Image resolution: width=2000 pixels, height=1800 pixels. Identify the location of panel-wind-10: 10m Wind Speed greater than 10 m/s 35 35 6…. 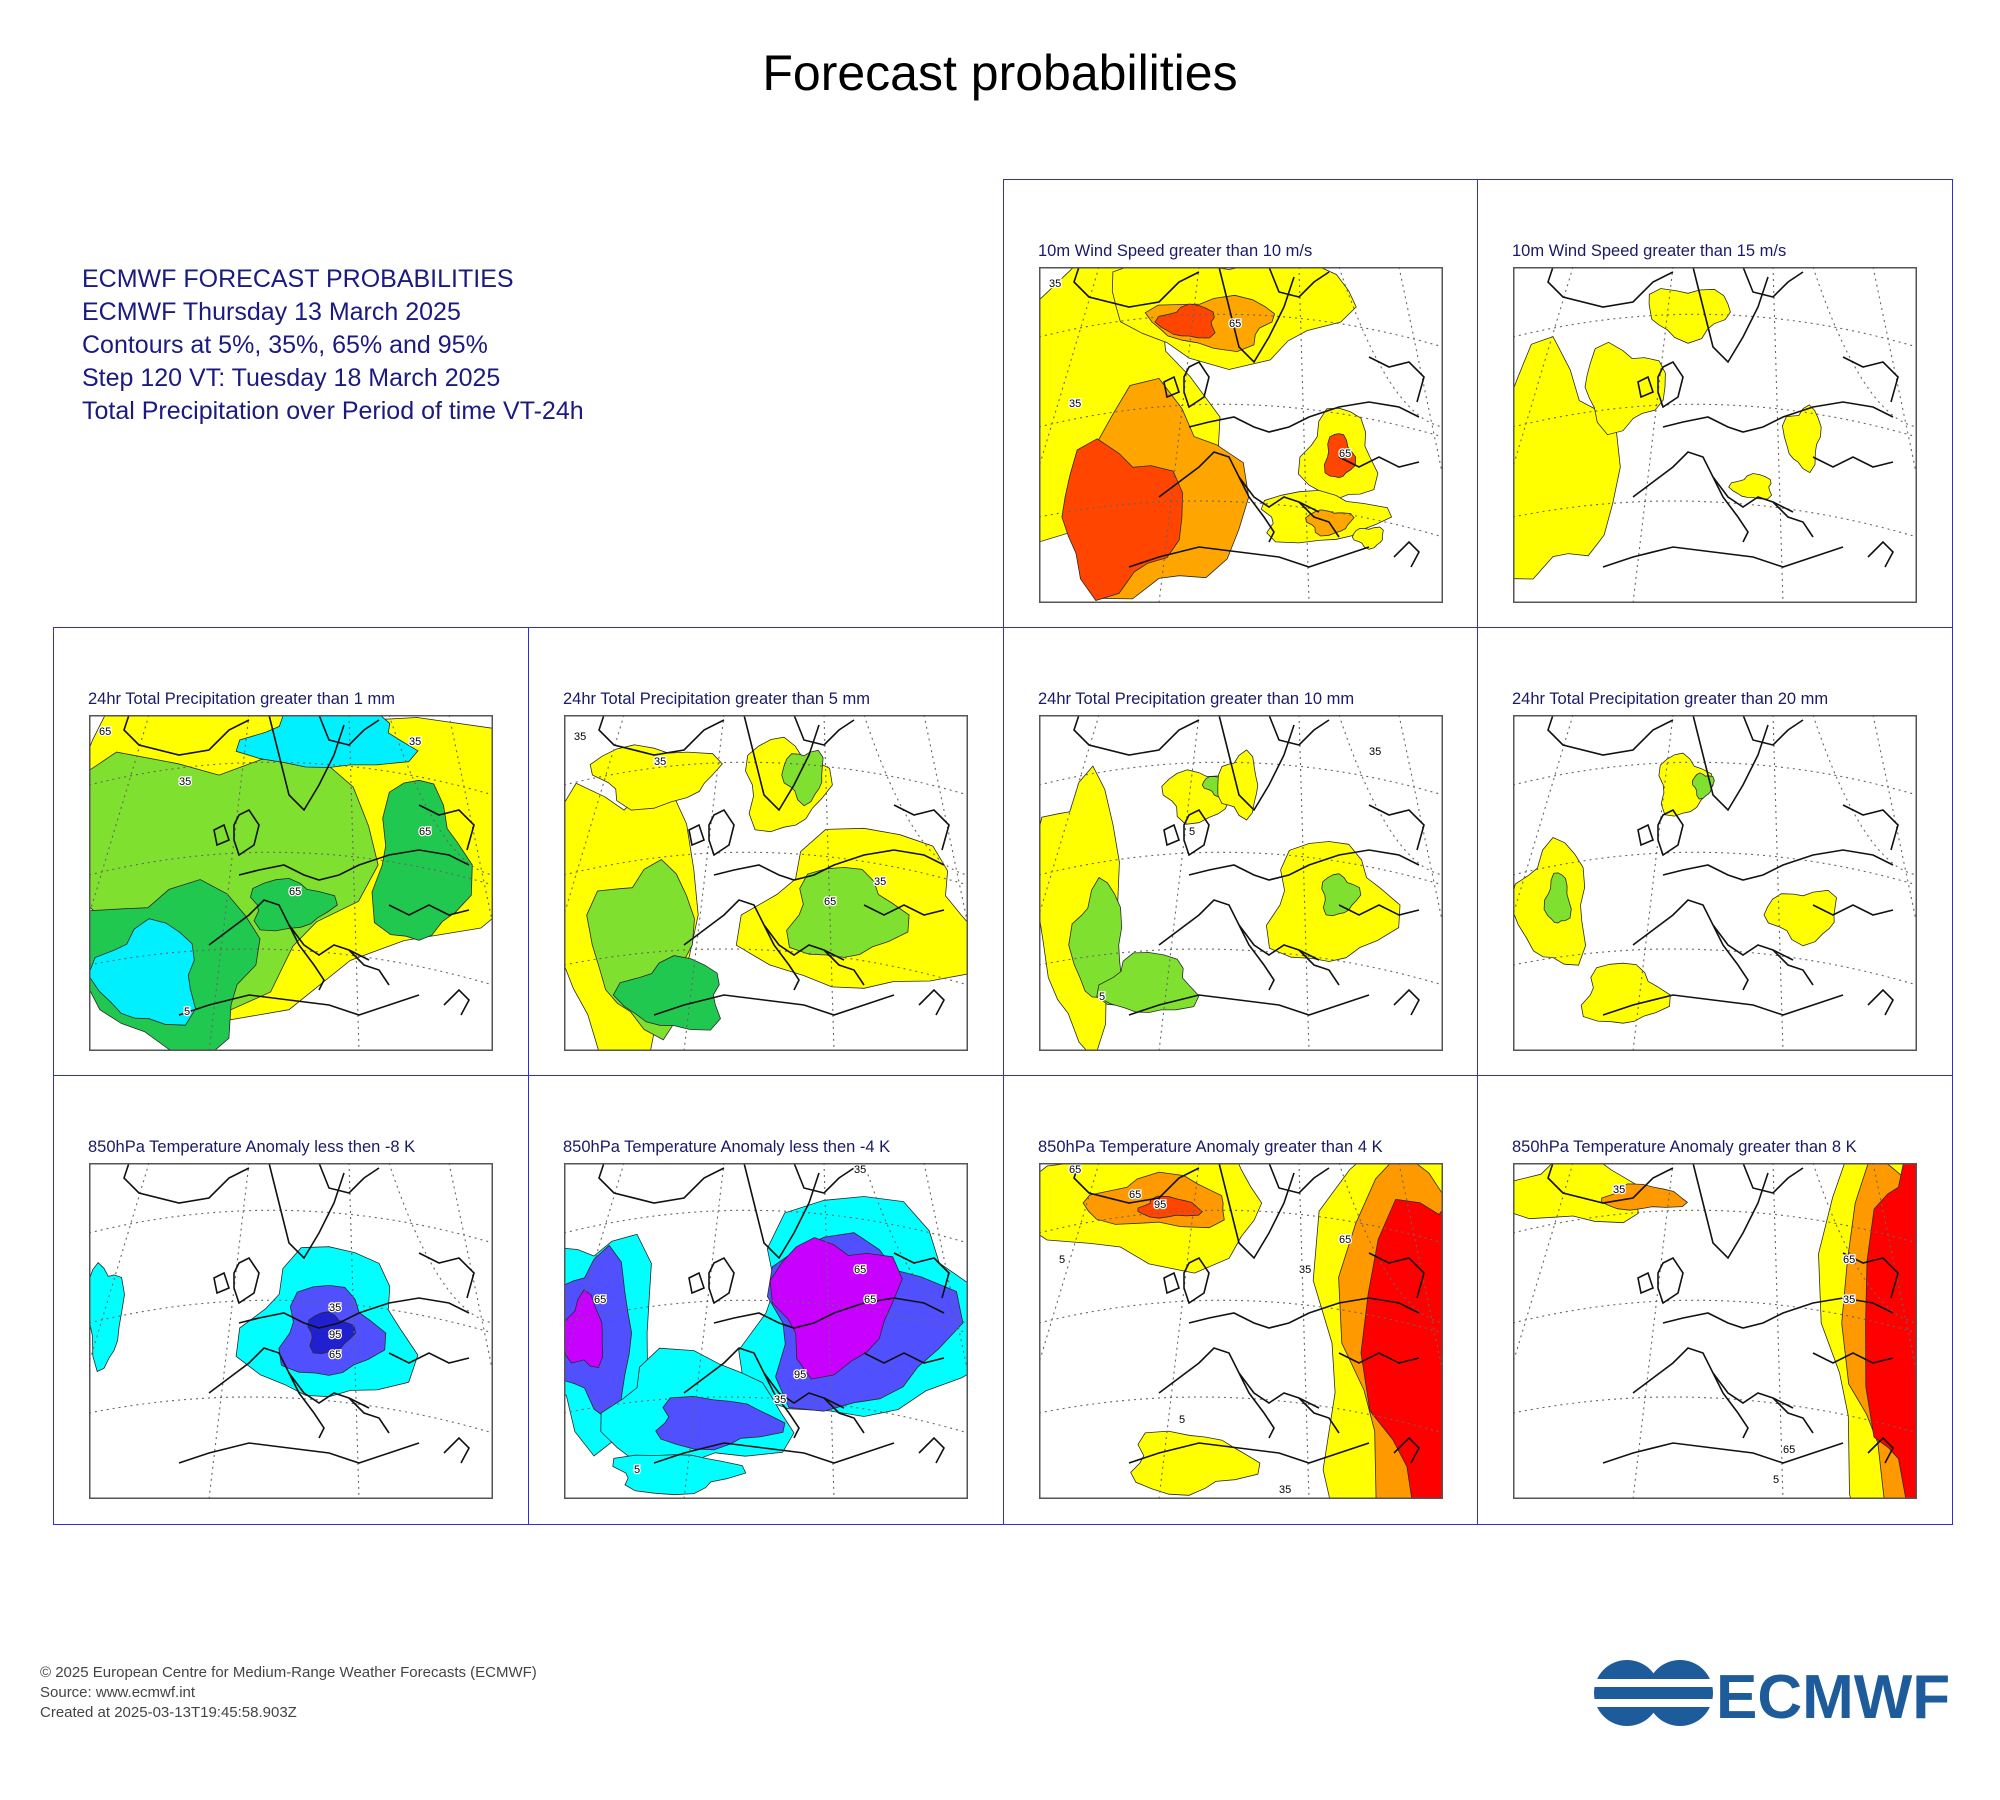
(1241, 404).